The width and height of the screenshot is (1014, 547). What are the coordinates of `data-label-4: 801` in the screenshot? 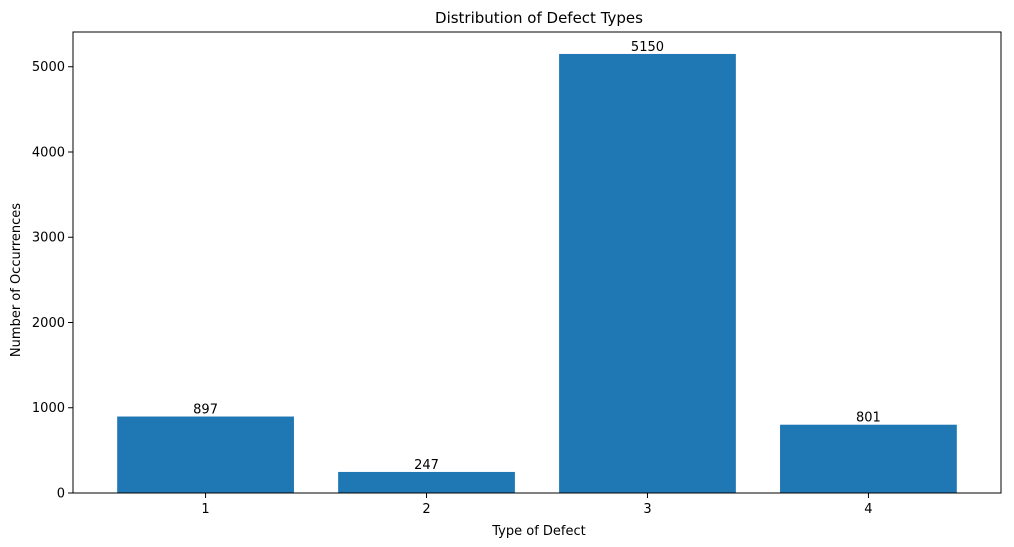 It's located at (868, 418).